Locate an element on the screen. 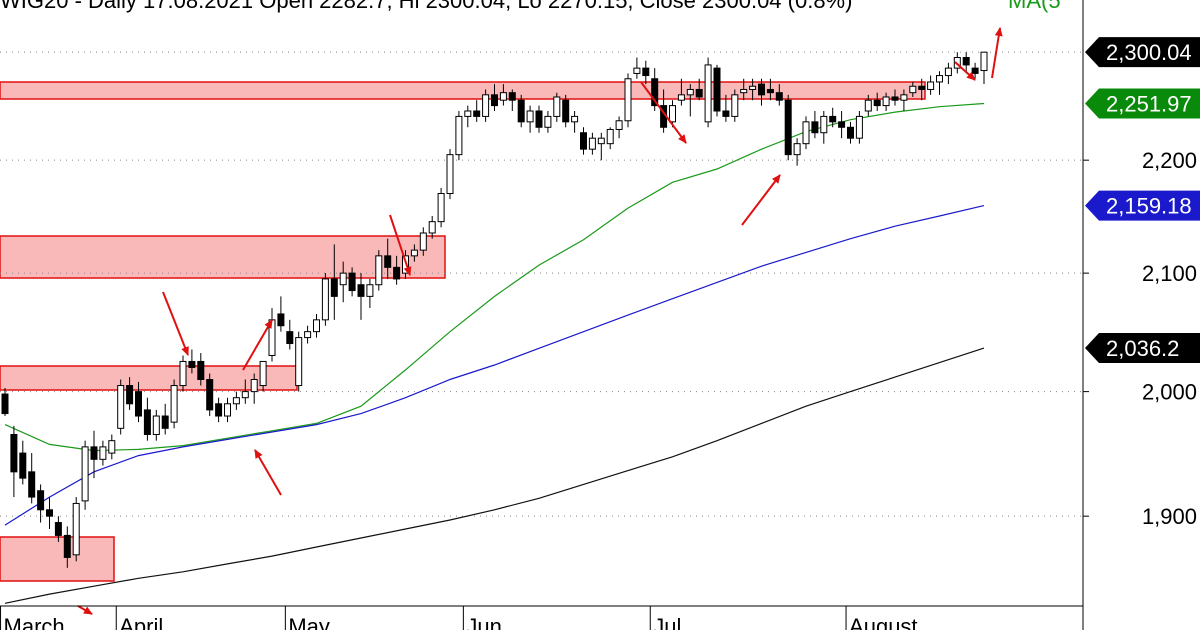  x-tick-label: August is located at coordinates (883, 622).